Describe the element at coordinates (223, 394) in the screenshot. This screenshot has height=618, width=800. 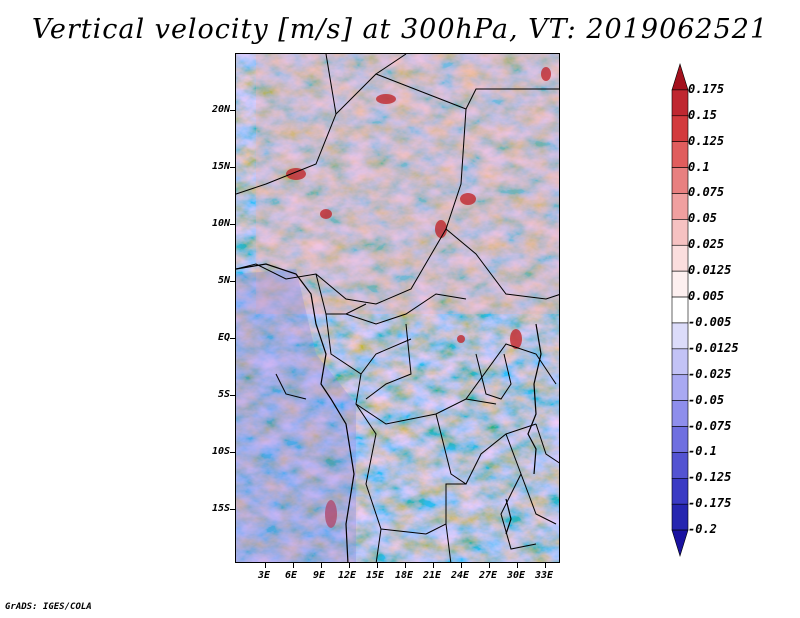
I see `lat-label-5s: 5S` at that location.